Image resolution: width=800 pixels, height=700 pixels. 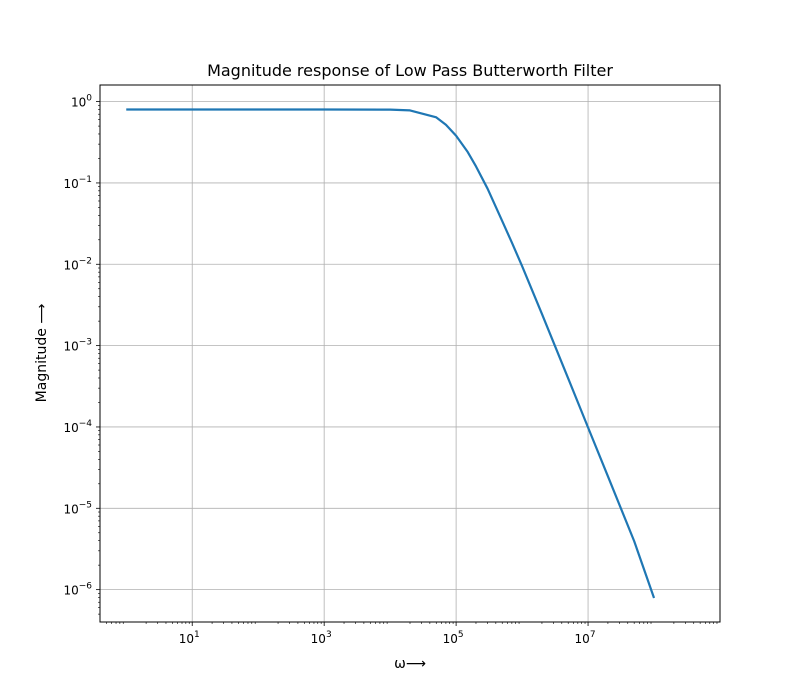 What do you see at coordinates (77, 183) in the screenshot?
I see `y-tick-label: 10⁻¹` at bounding box center [77, 183].